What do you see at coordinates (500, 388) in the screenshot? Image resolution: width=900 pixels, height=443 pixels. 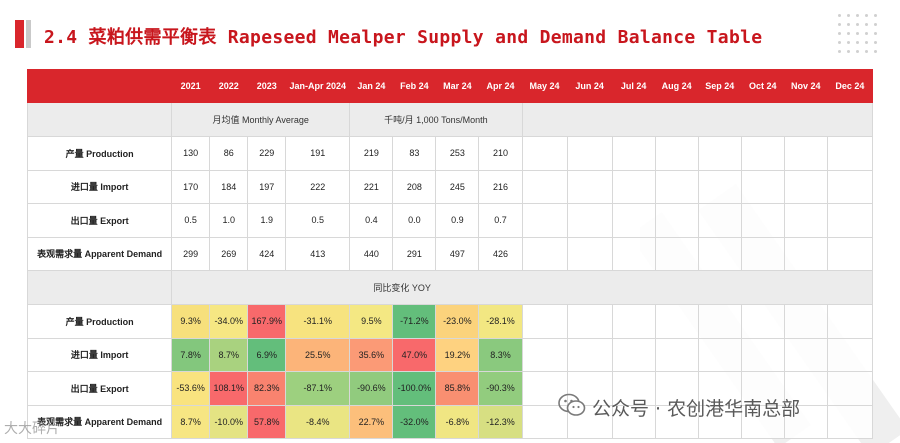 I see `table-cell: -90.3%` at bounding box center [500, 388].